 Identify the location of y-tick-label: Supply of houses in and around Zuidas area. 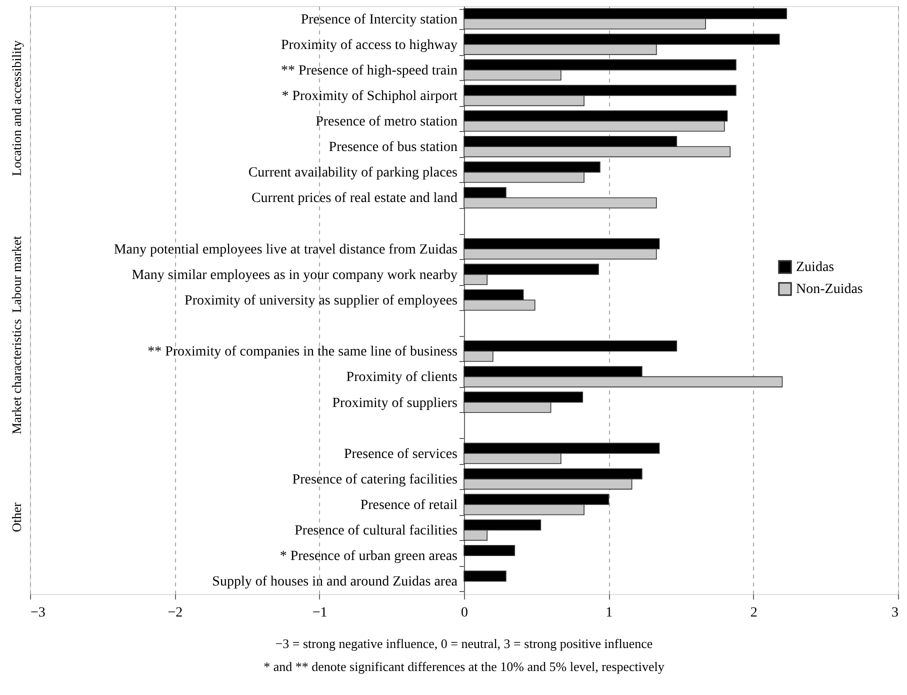
(335, 582).